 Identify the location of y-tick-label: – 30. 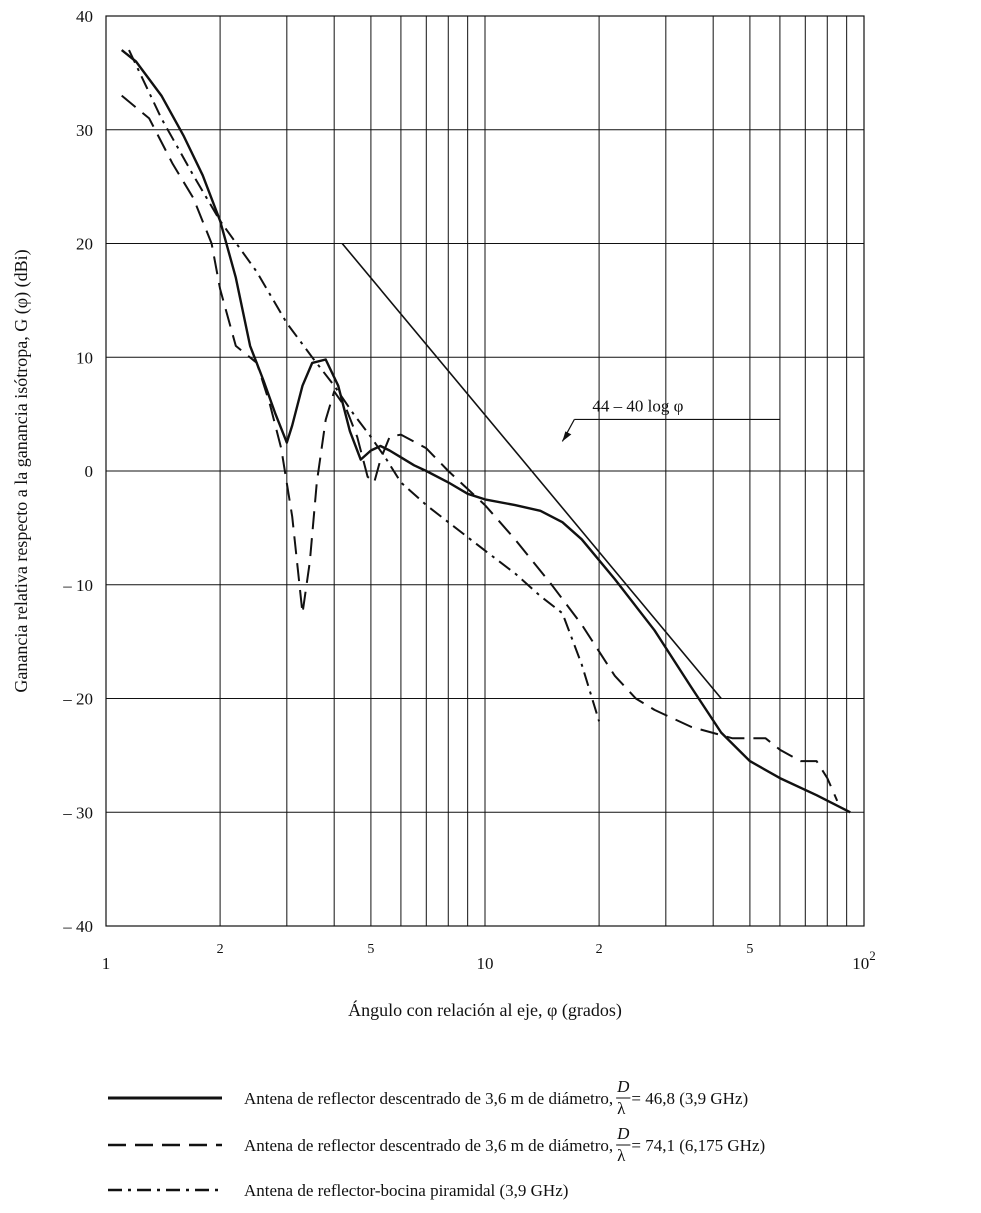
(77, 812).